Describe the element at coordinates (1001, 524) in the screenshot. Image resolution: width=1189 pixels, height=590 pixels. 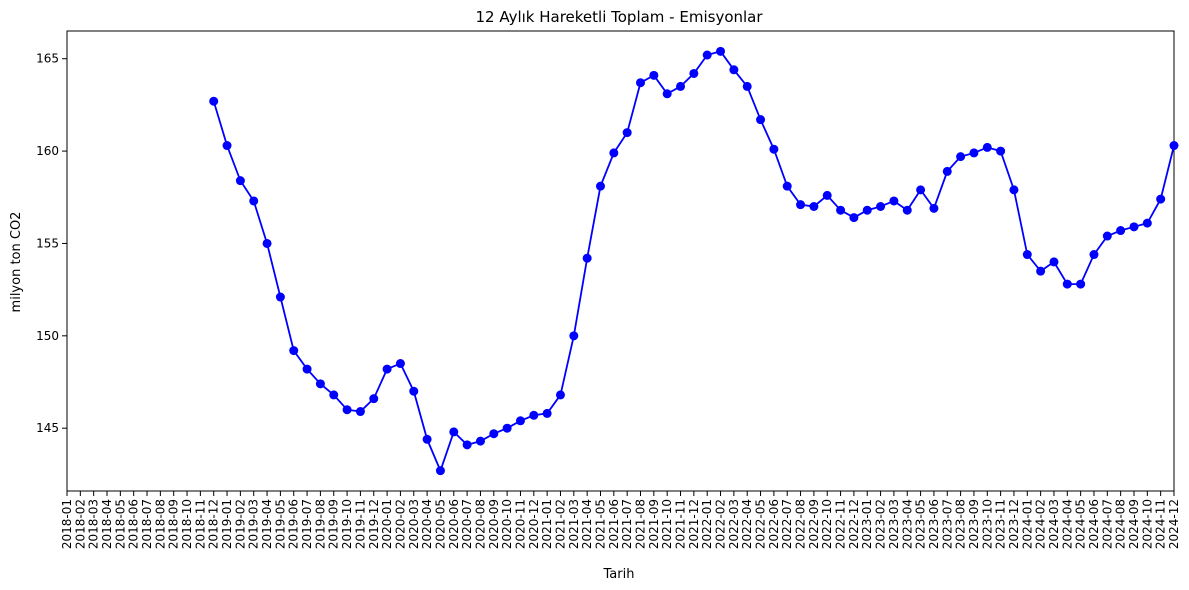
I see `x-tick-label: 2023-11` at that location.